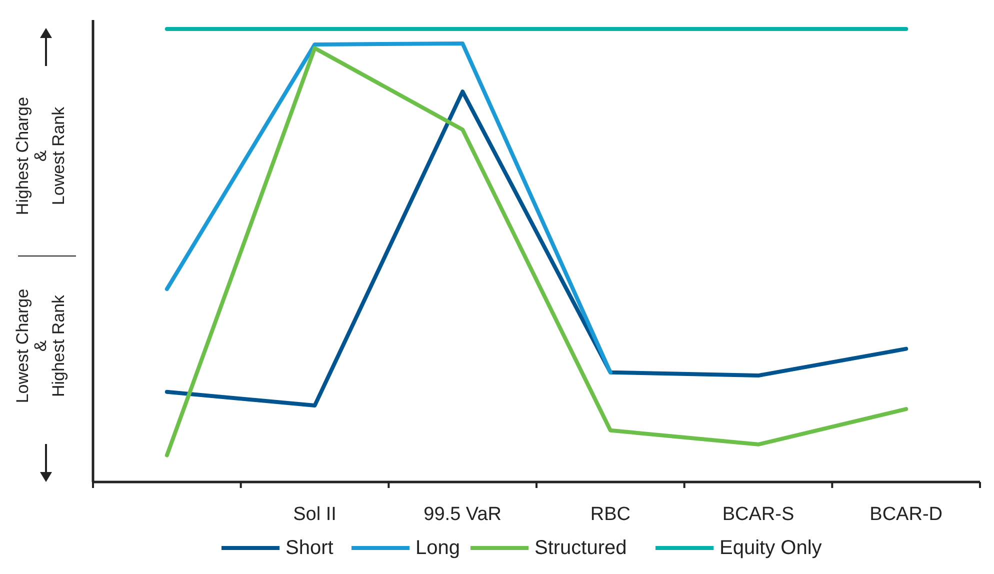  What do you see at coordinates (758, 514) in the screenshot?
I see `x-tick-label: BCAR-S` at bounding box center [758, 514].